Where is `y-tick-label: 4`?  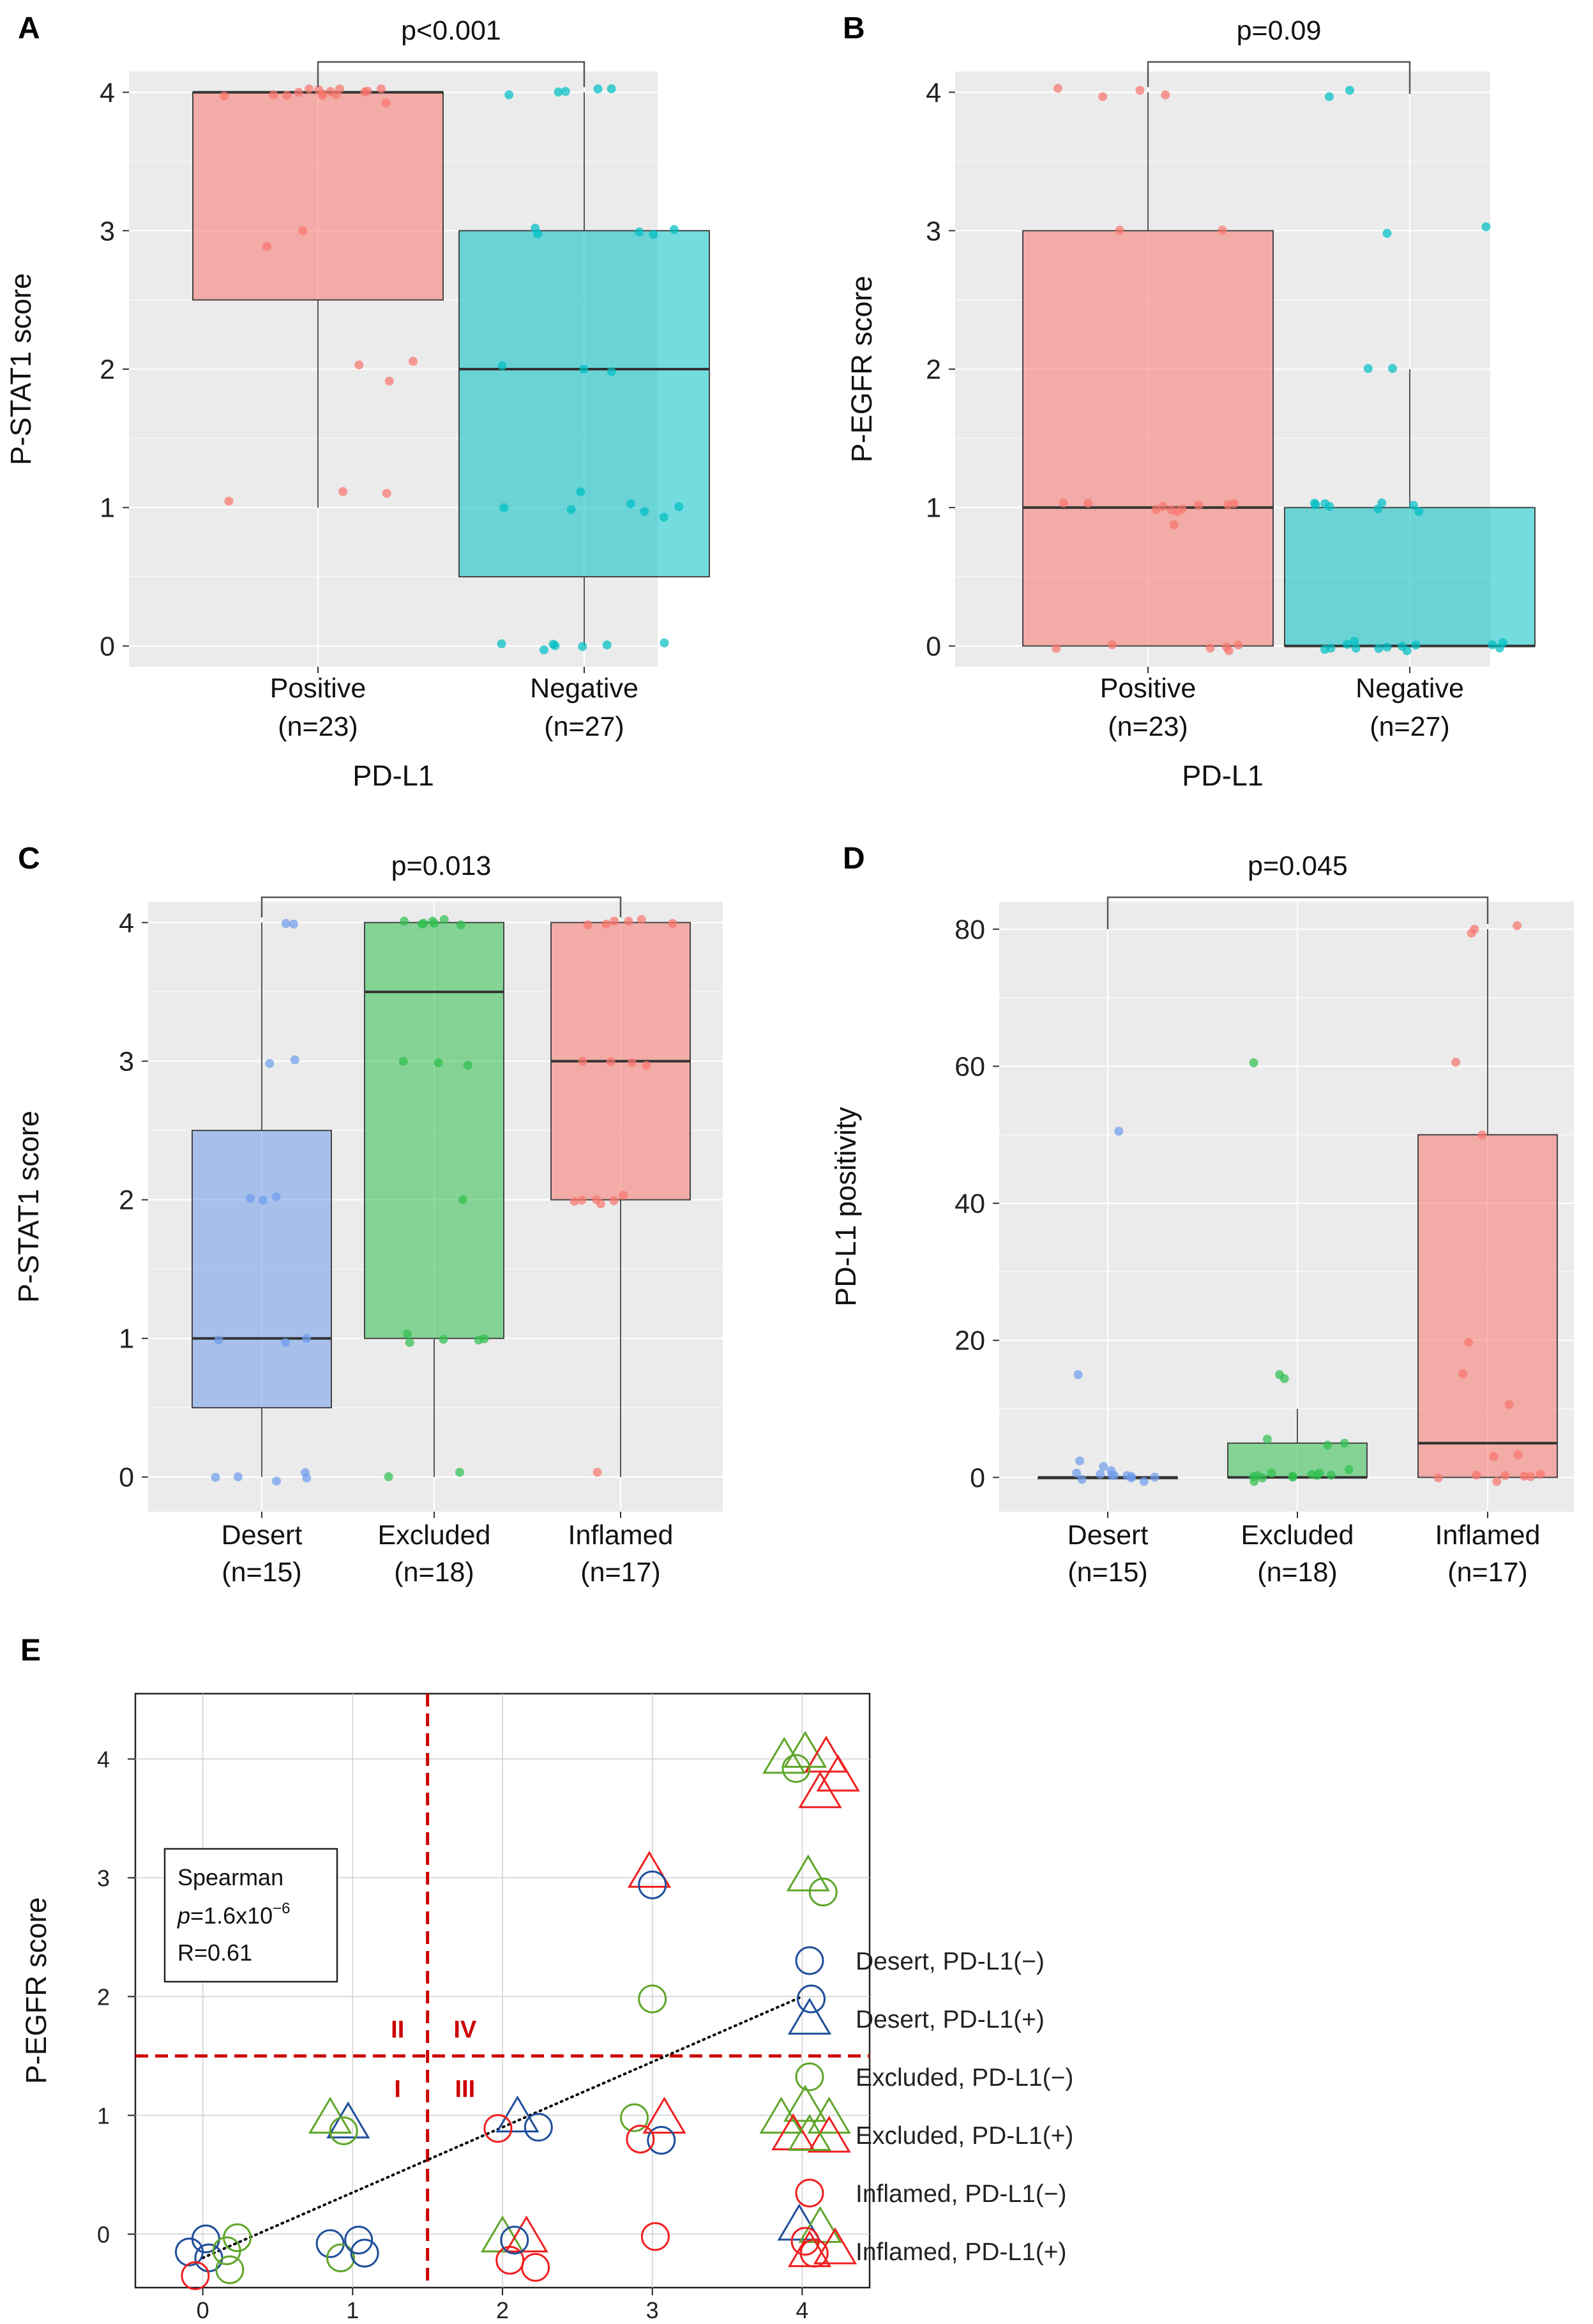 y-tick-label: 4 is located at coordinates (126, 924).